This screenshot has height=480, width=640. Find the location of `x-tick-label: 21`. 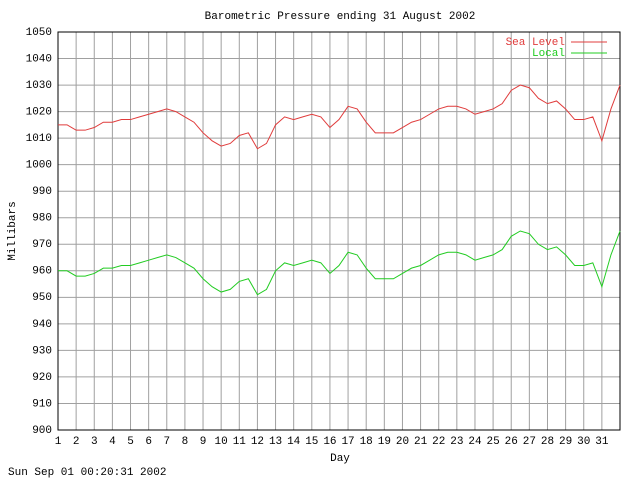

x-tick-label: 21 is located at coordinates (421, 442).